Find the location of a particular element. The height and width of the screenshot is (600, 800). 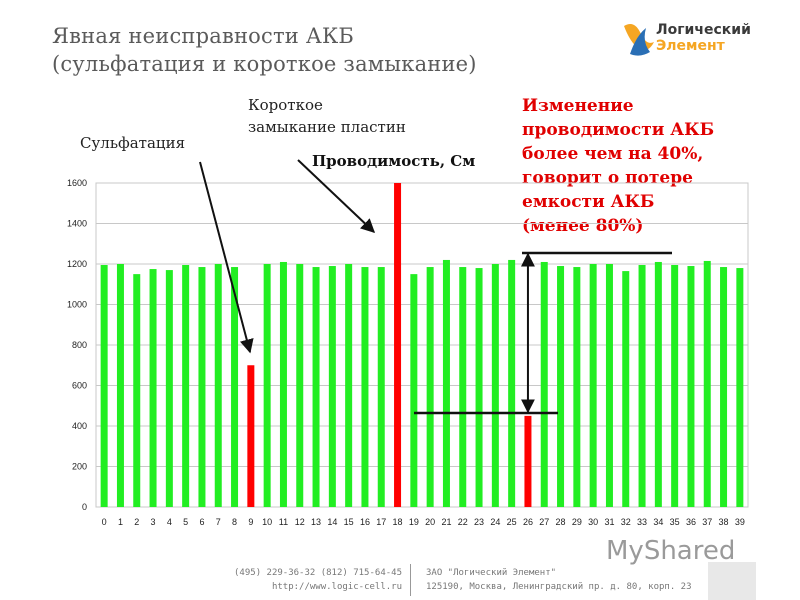

x-tick-label: 8 is located at coordinates (234, 522).